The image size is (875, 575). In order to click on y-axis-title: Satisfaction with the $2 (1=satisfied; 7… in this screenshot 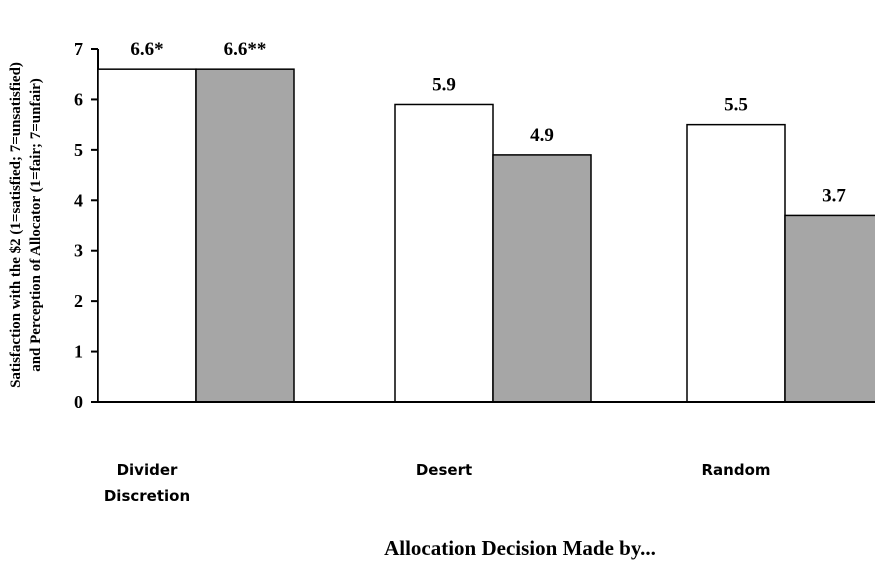, I will do `click(26, 225)`.